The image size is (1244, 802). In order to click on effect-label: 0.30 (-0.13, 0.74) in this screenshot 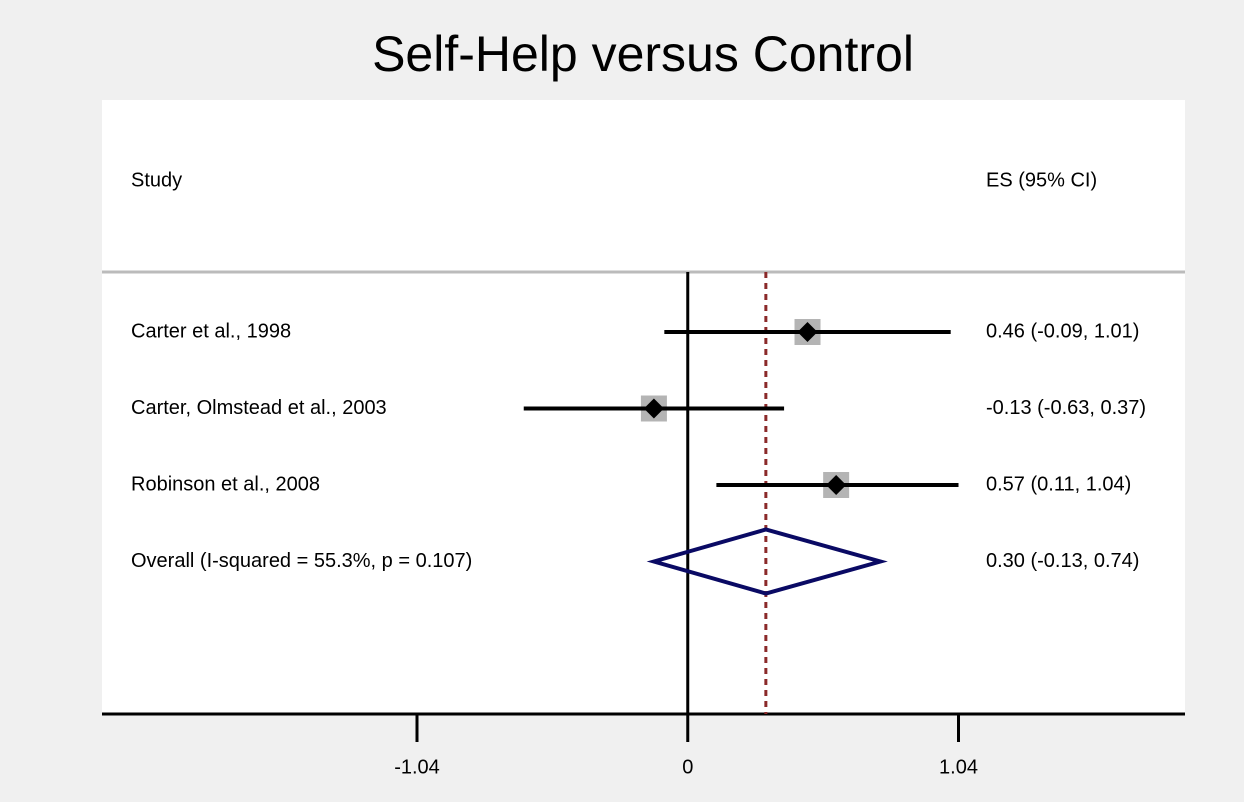, I will do `click(1062, 561)`.